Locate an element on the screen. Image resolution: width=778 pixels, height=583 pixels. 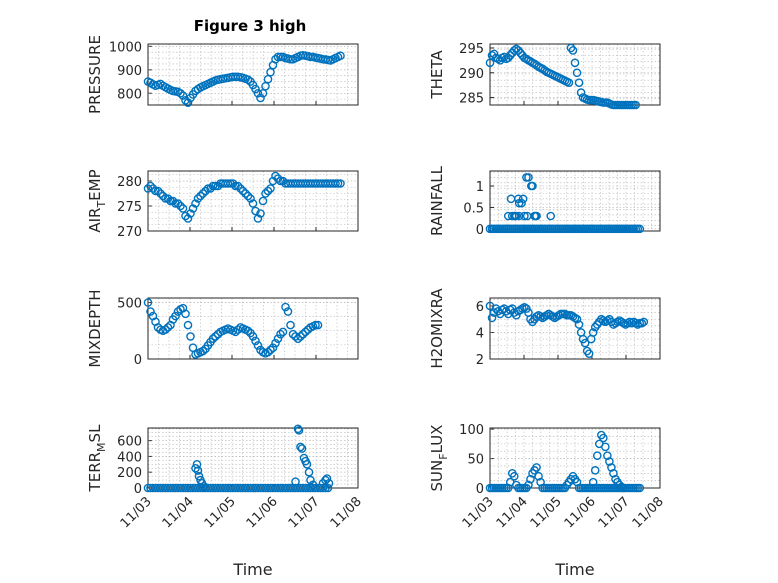
y-tick-label: 0 is located at coordinates (138, 489).